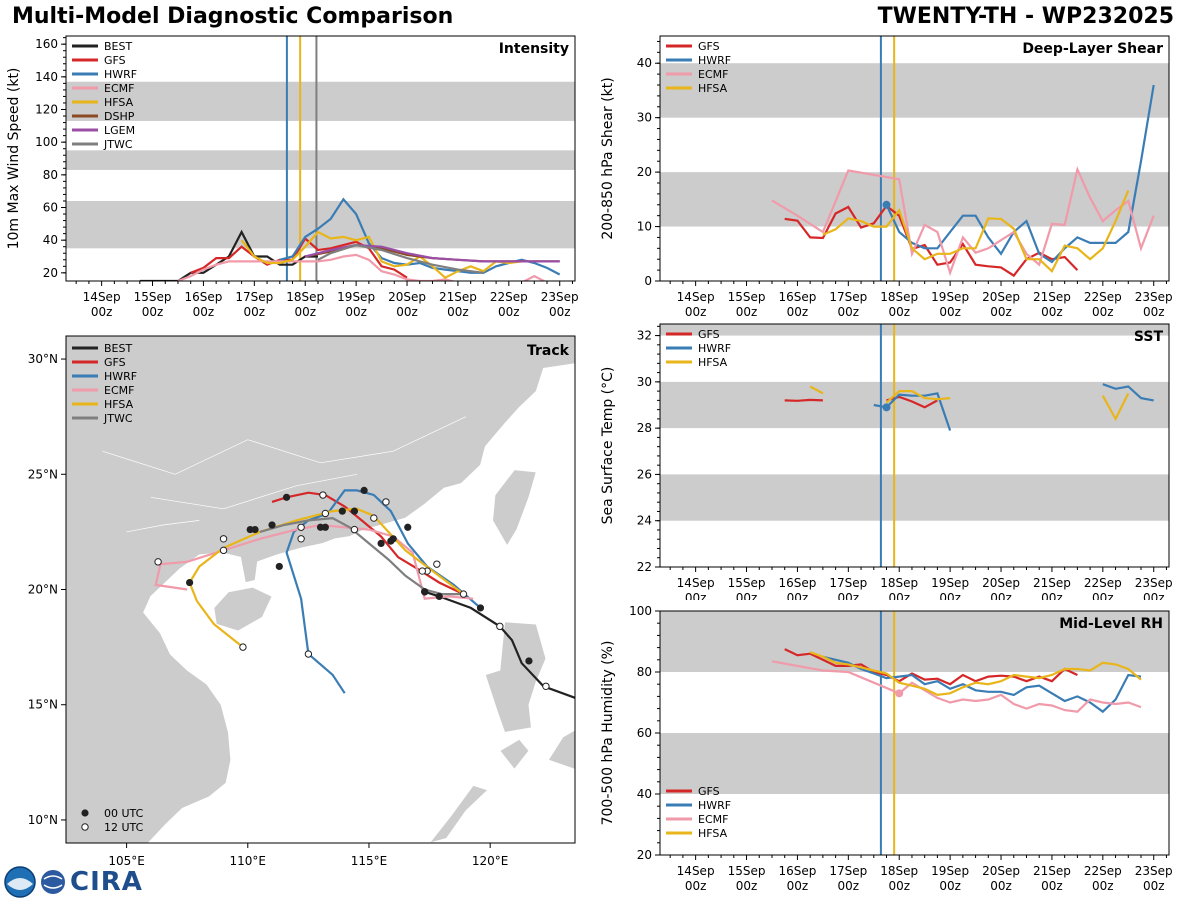 The height and width of the screenshot is (900, 1200). Describe the element at coordinates (85, 813) in the screenshot. I see `time-legend-00utc-marker` at that location.